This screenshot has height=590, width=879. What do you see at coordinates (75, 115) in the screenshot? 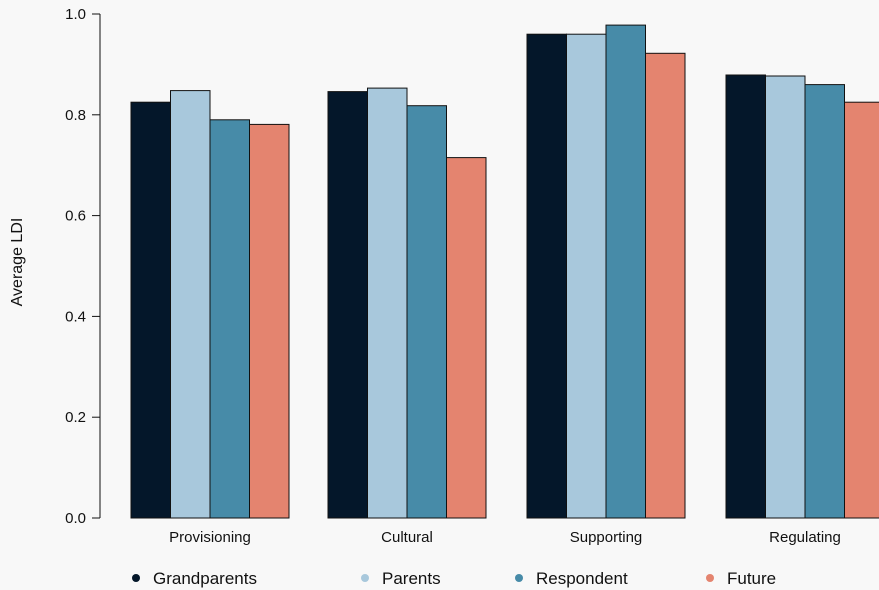
I see `y-tick-label: 0.8` at bounding box center [75, 115].